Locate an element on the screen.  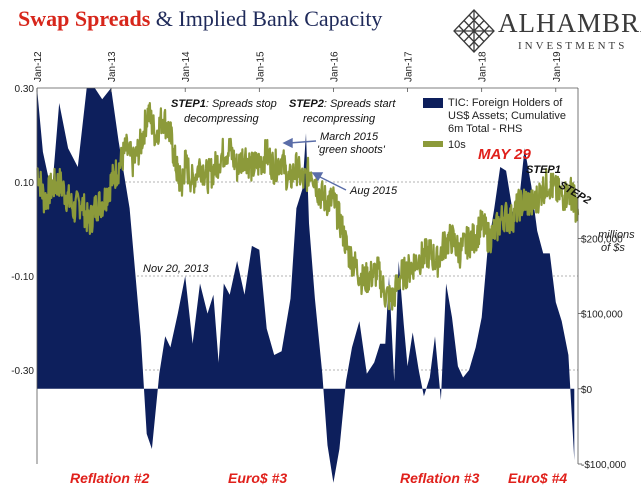
page-title: Swap Spreads & Implied Bank Capacity is located at coordinates (200, 19).